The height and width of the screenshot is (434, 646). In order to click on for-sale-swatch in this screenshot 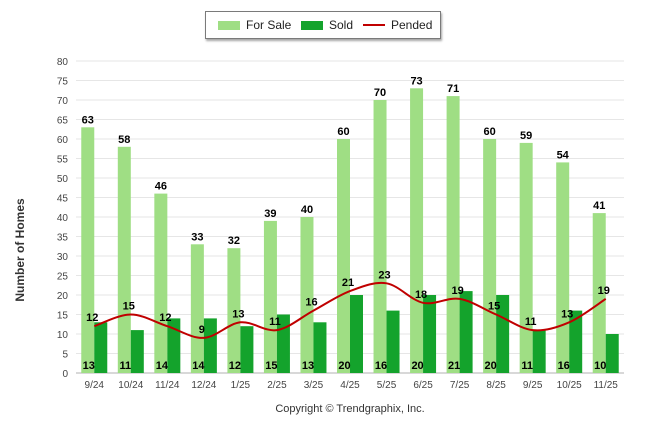, I will do `click(229, 25)`.